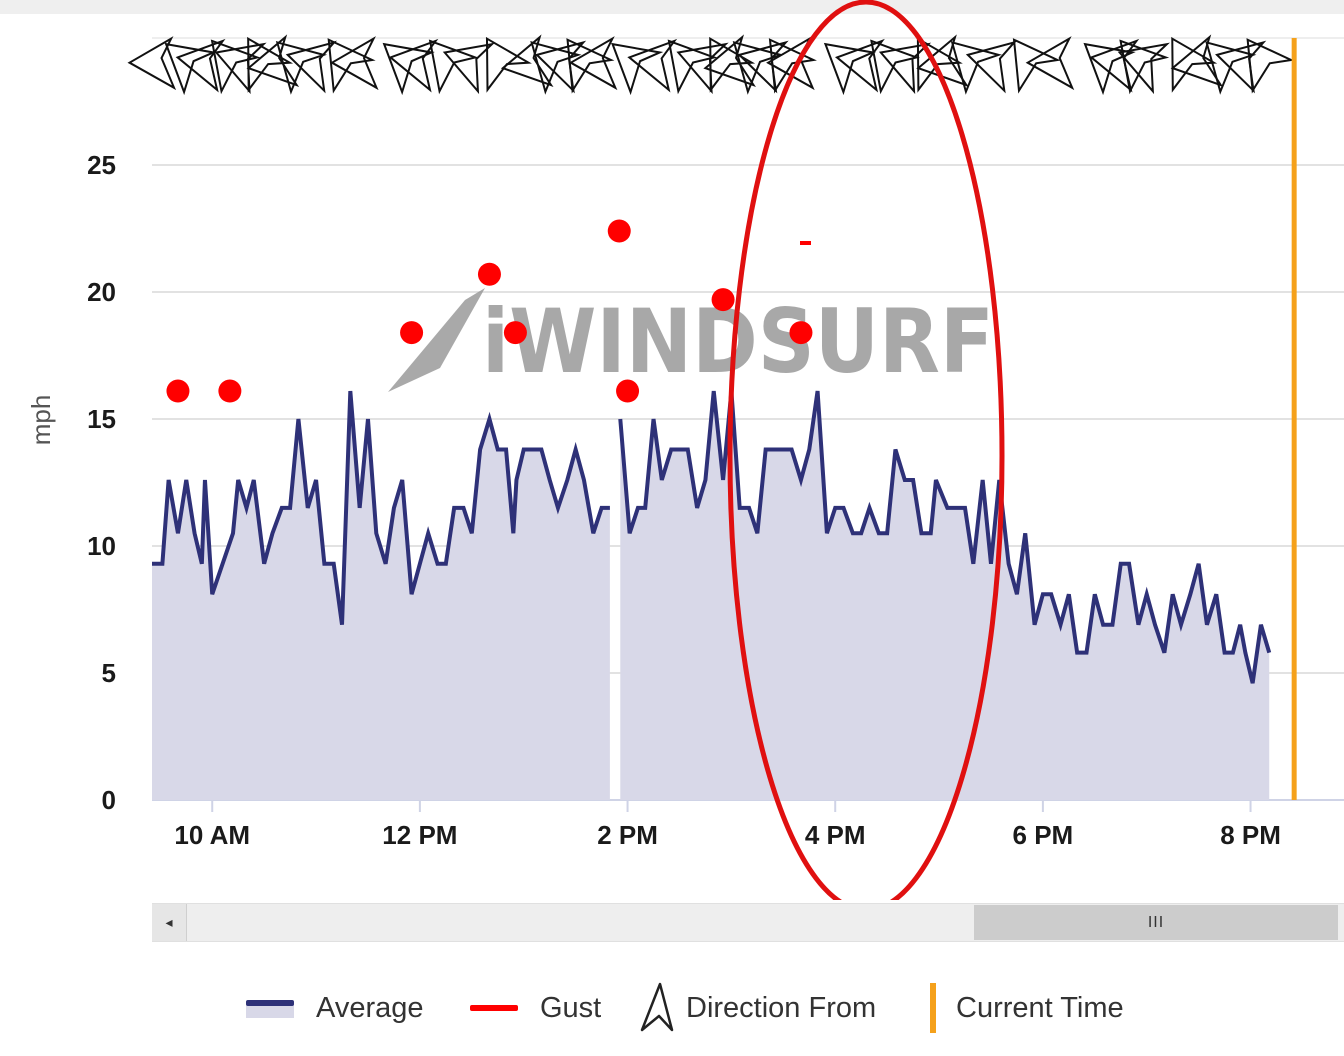 The width and height of the screenshot is (1344, 1056). Describe the element at coordinates (535, 1008) in the screenshot. I see `legend-item-gust: Gust` at that location.